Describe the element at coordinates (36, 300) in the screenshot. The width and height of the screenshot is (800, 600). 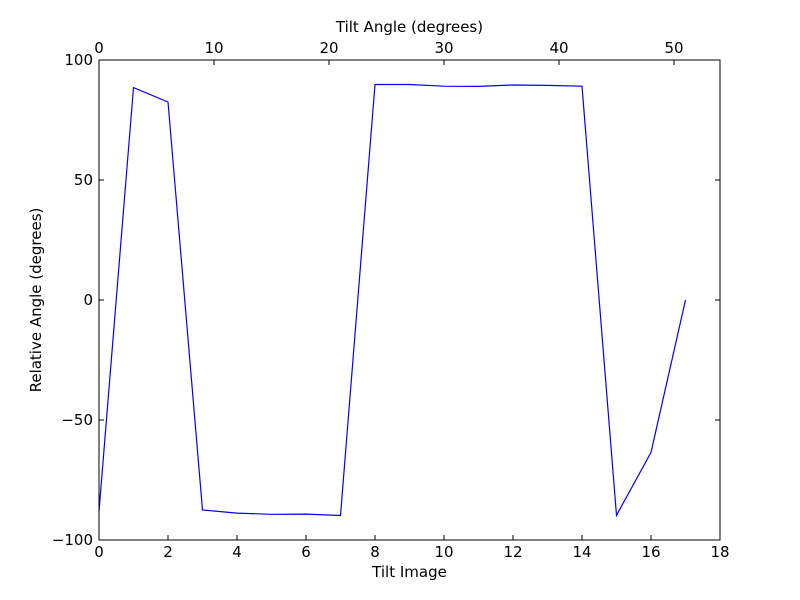
I see `y-axis-label: Relative Angle (degrees)` at that location.